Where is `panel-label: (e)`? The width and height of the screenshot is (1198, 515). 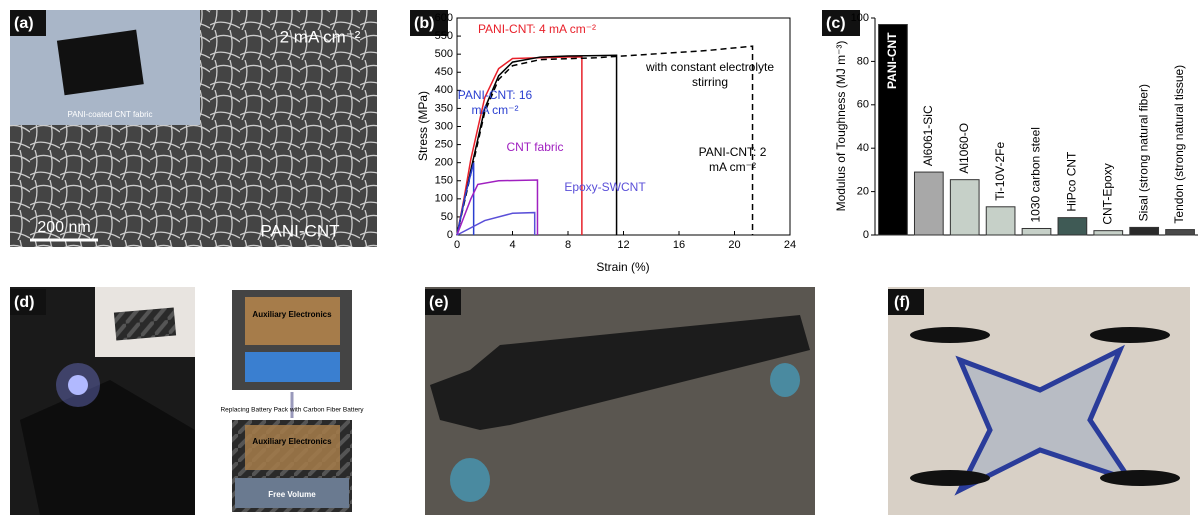 panel-label: (e) is located at coordinates (439, 302).